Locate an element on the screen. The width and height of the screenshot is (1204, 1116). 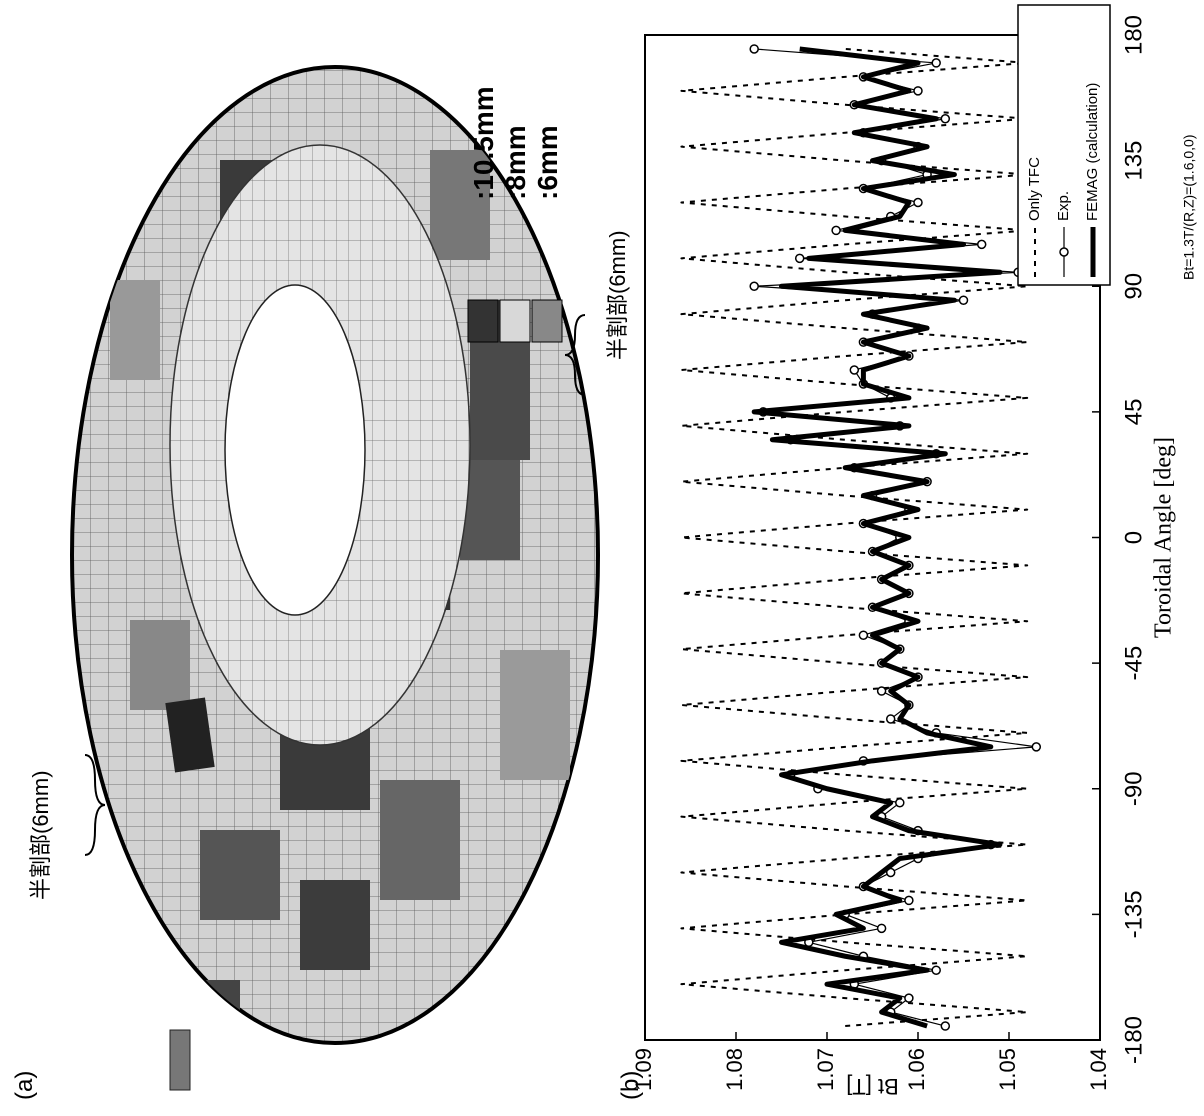
x-tick-label: -90 is located at coordinates (1133, 788).